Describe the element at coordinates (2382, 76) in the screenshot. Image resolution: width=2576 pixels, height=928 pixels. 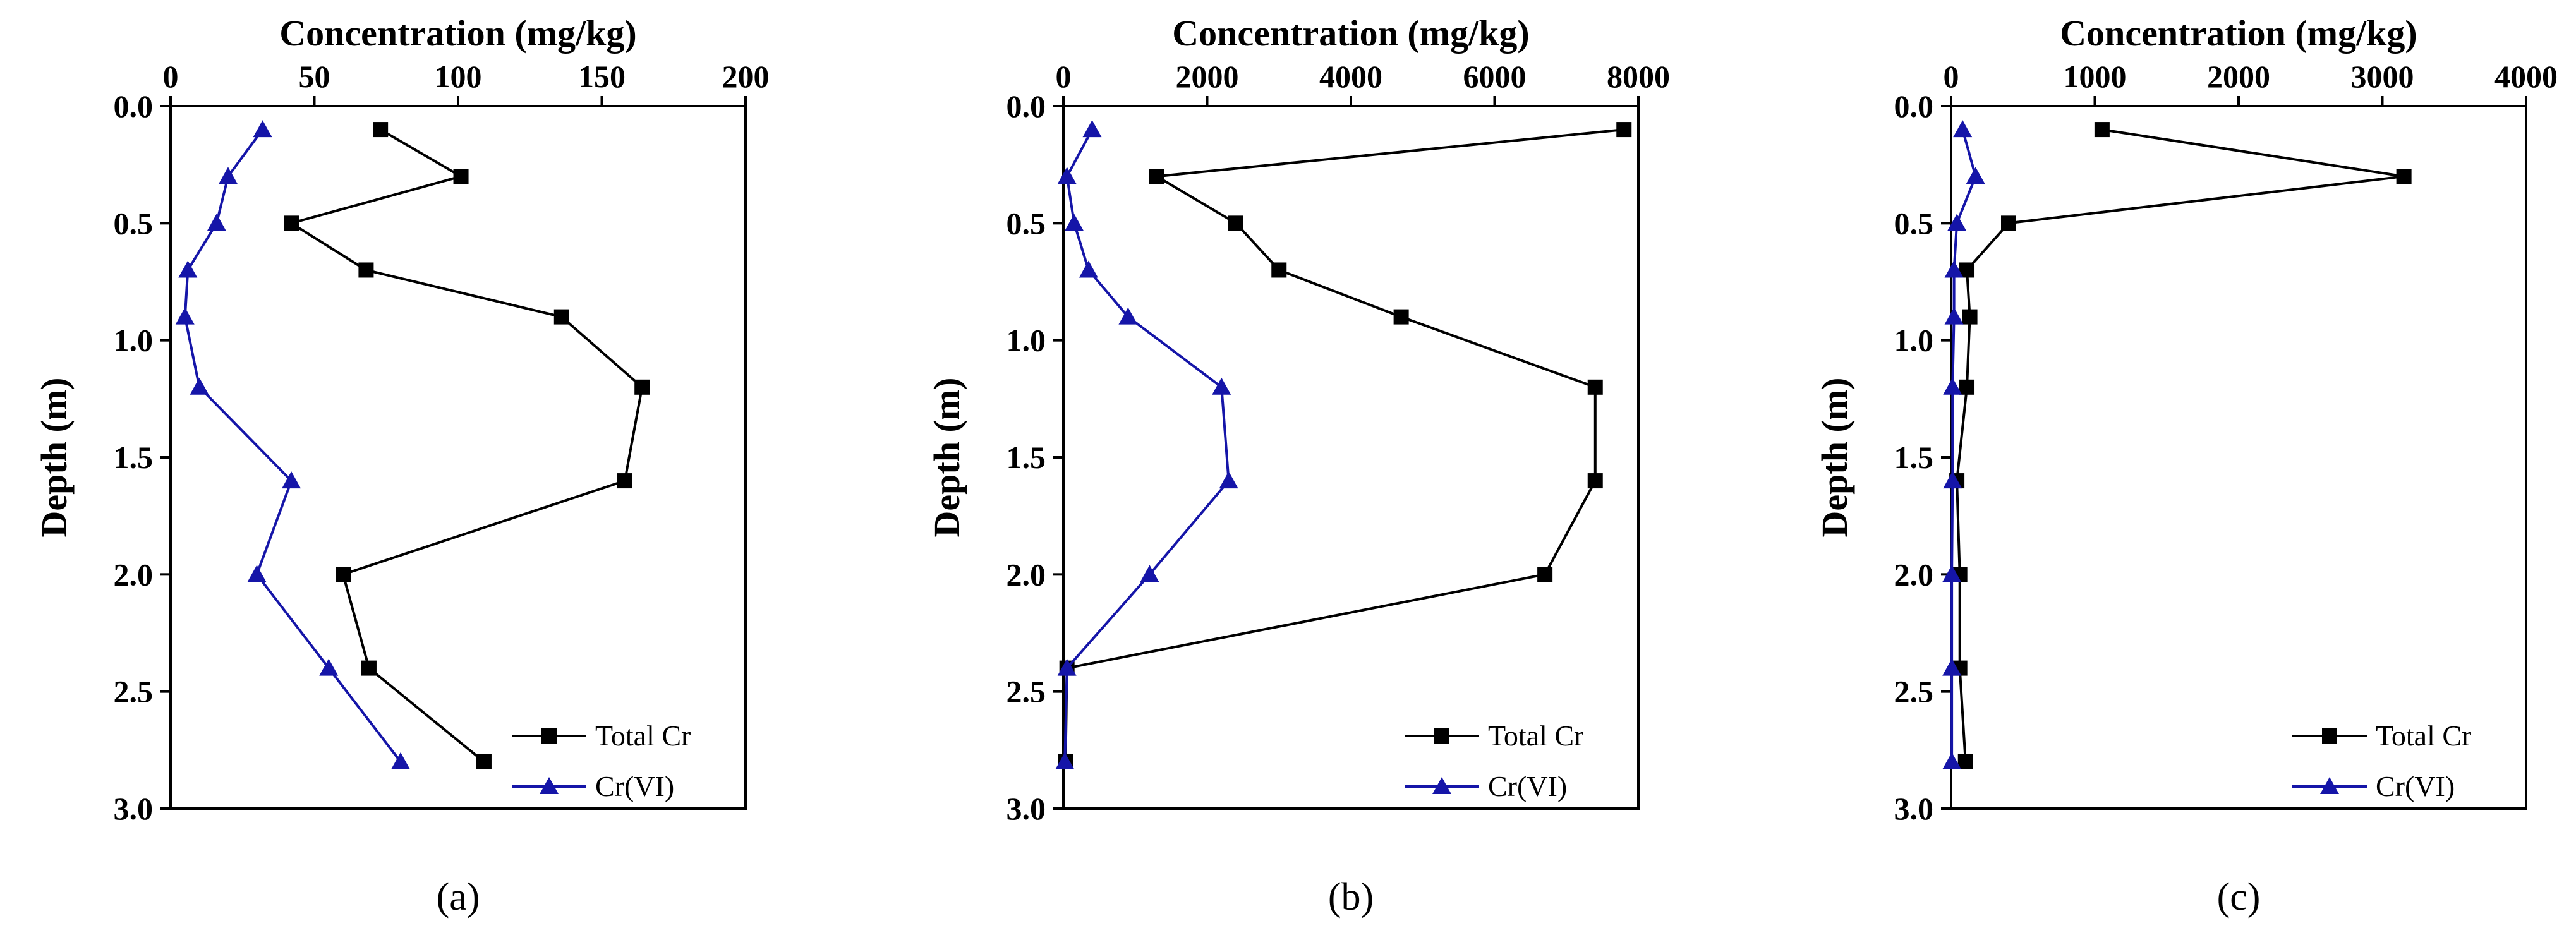
I see `x-tick-label: 3000` at that location.